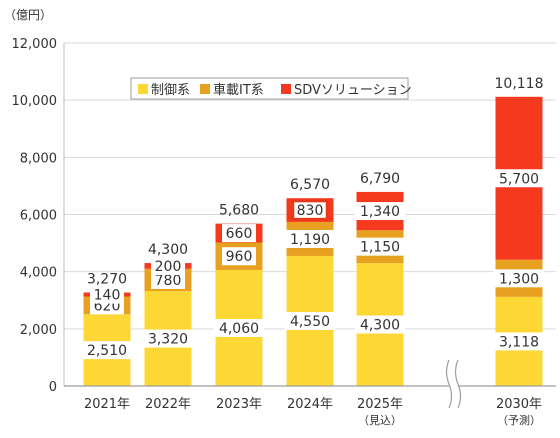  Describe the element at coordinates (38, 330) in the screenshot. I see `y-tick-label: 2,000` at that location.